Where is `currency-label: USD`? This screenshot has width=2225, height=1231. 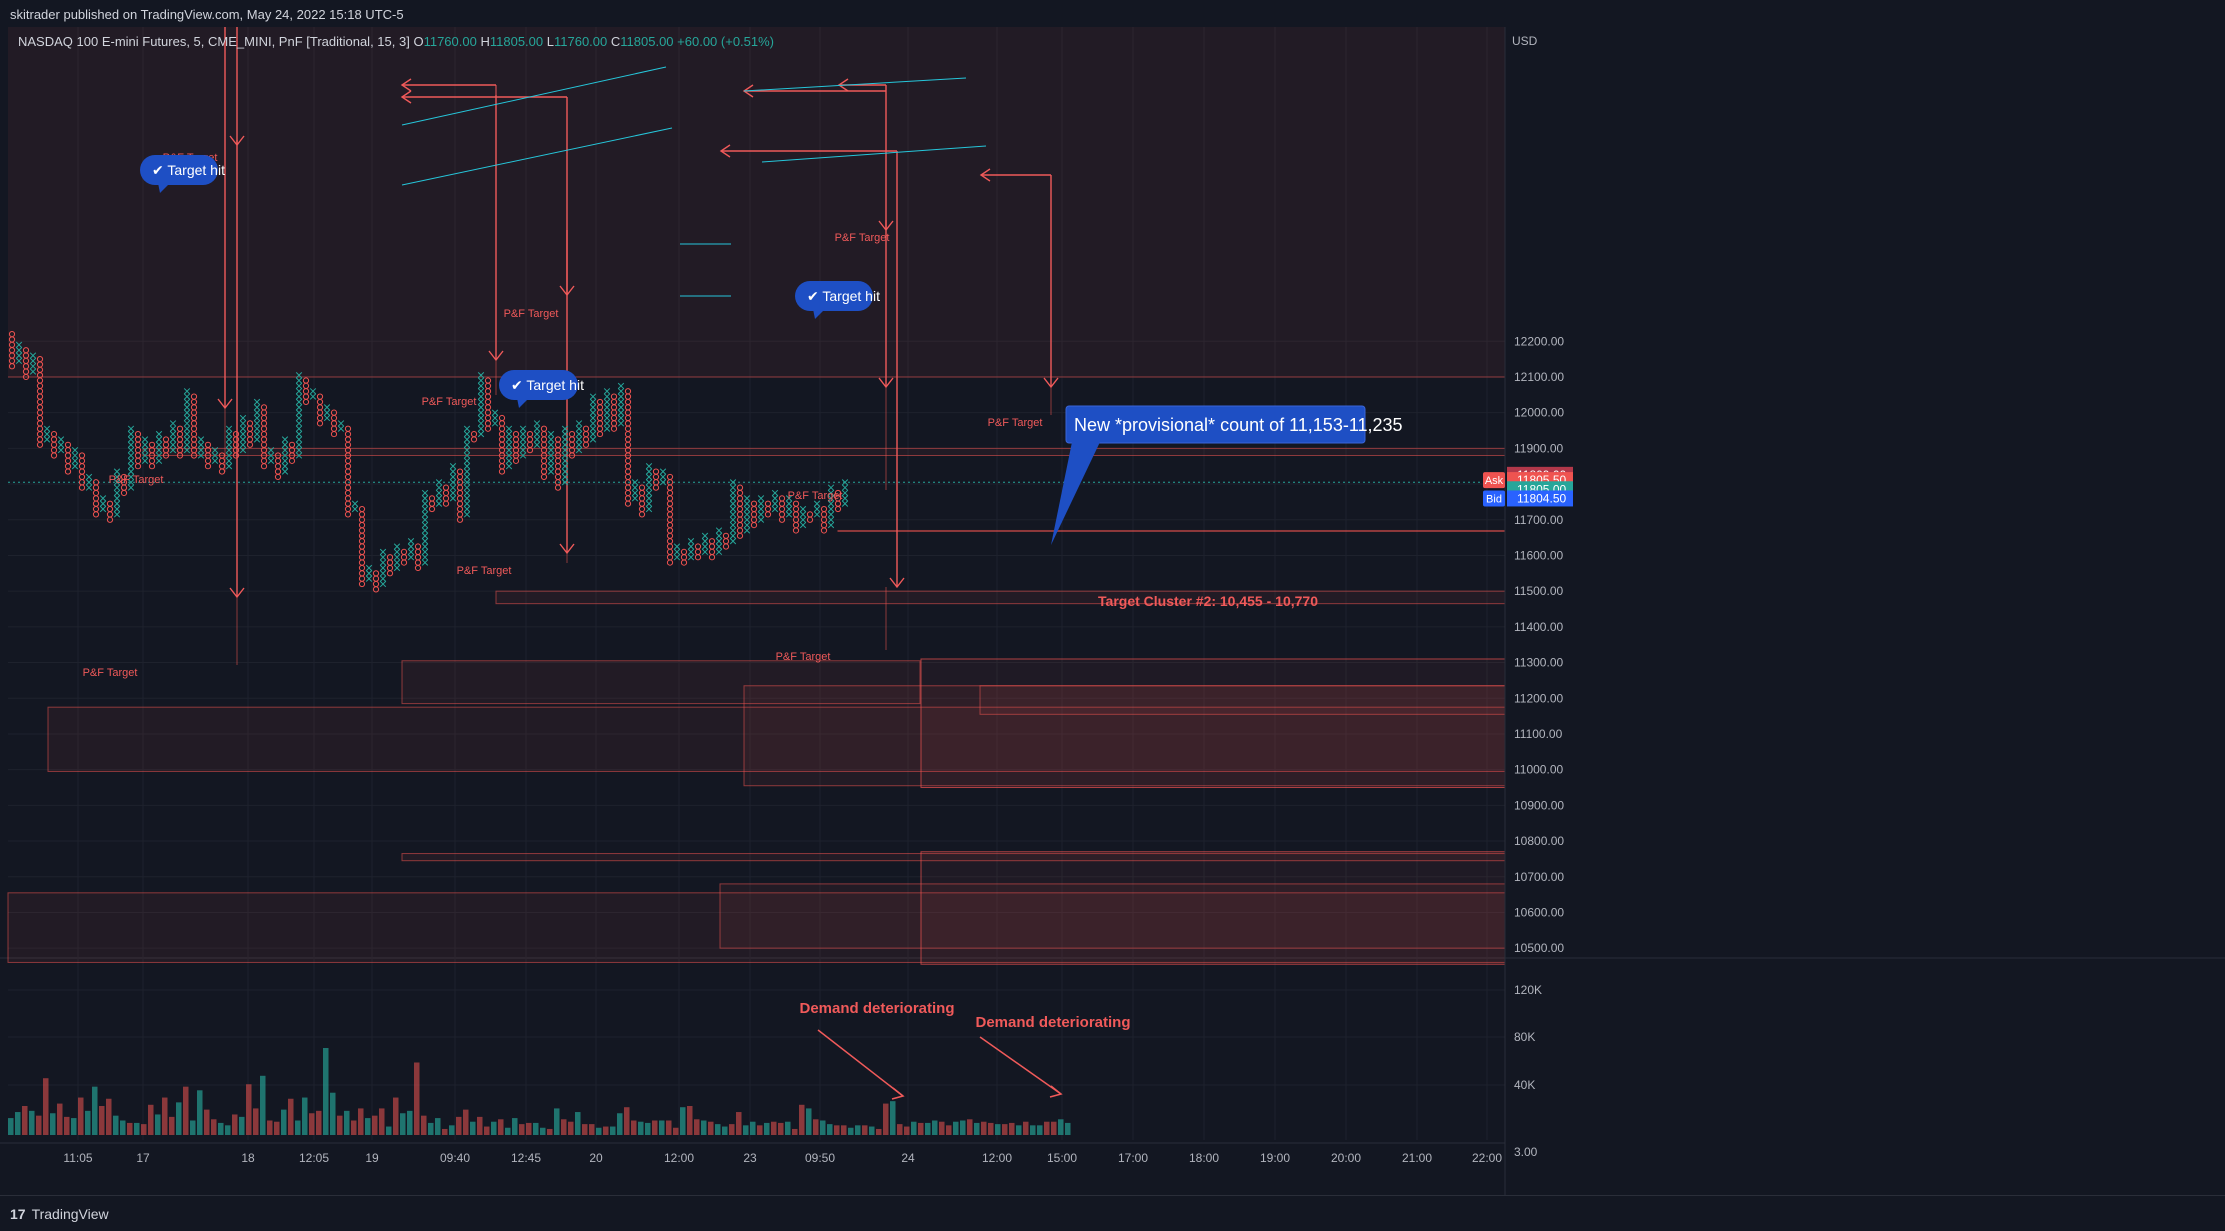 currency-label: USD is located at coordinates (1525, 41).